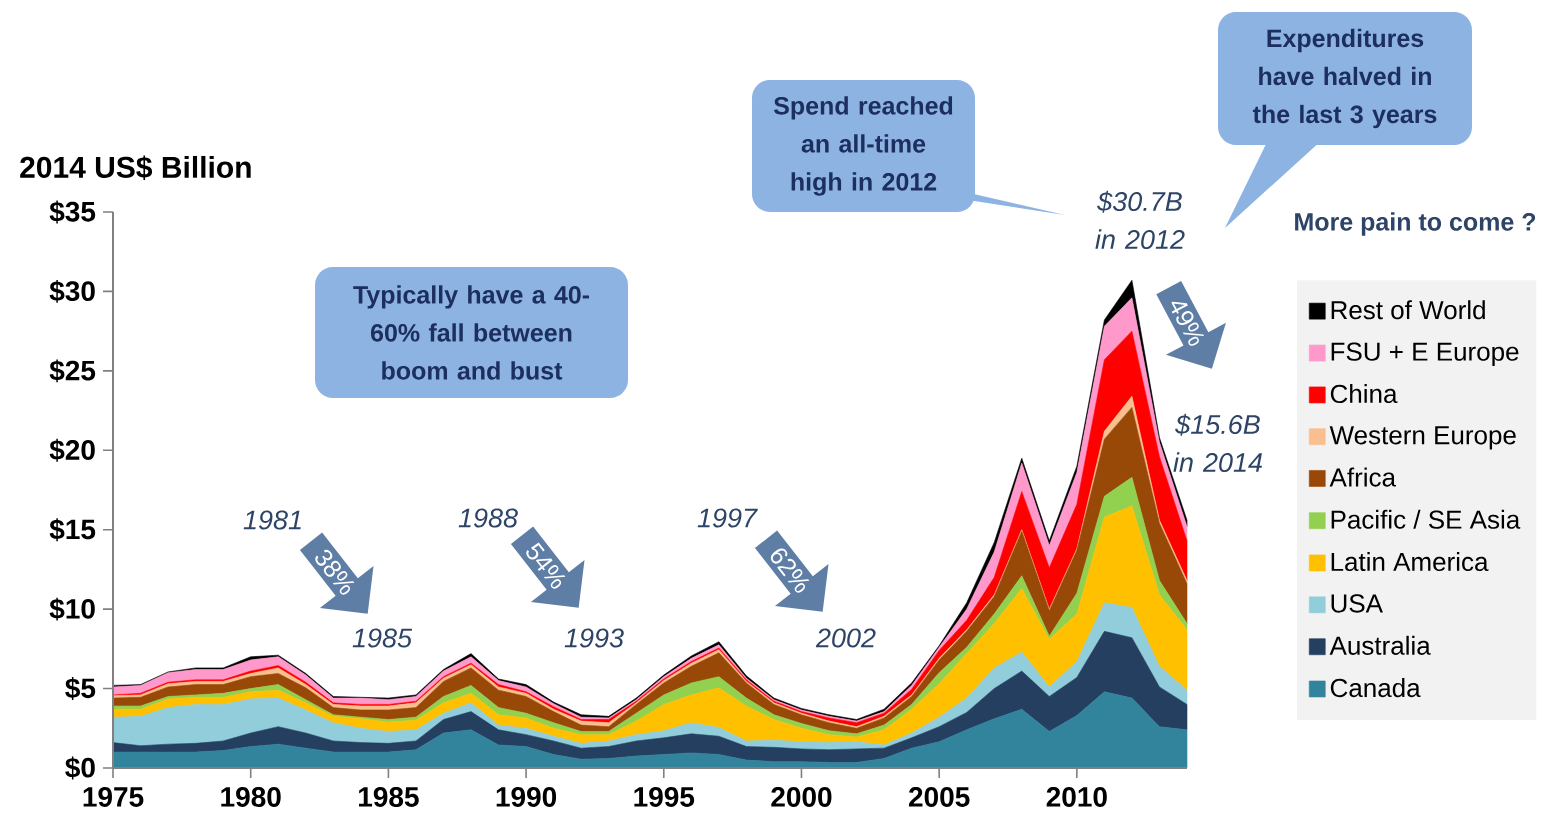 Image resolution: width=1560 pixels, height=820 pixels. I want to click on text: Spend reached an all-time high in 2012, so click(863, 146).